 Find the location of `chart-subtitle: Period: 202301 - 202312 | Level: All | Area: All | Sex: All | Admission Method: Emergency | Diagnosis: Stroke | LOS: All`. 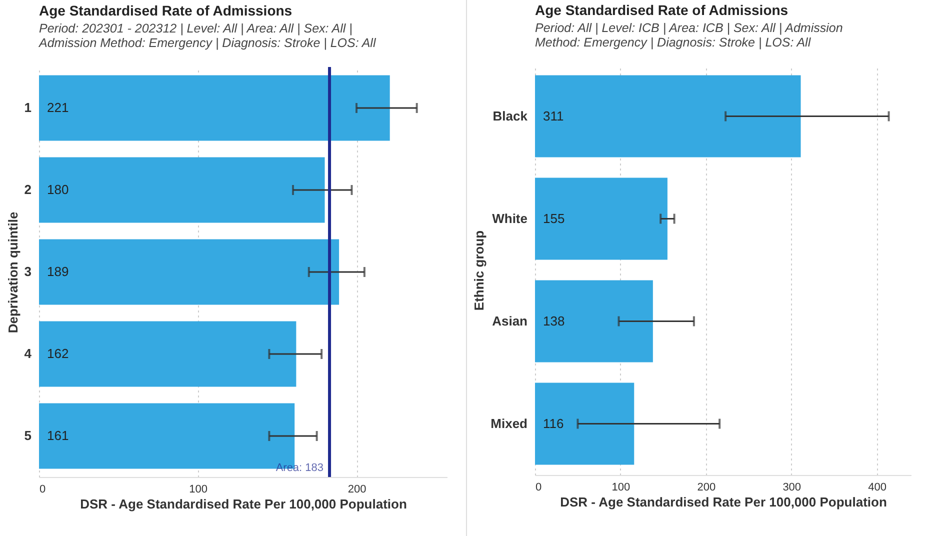

chart-subtitle: Period: 202301 - 202312 | Level: All | Area: All | Sex: All | Admission Method: Emergency | Diagnosis: Stroke | LOS: All is located at coordinates (207, 36).